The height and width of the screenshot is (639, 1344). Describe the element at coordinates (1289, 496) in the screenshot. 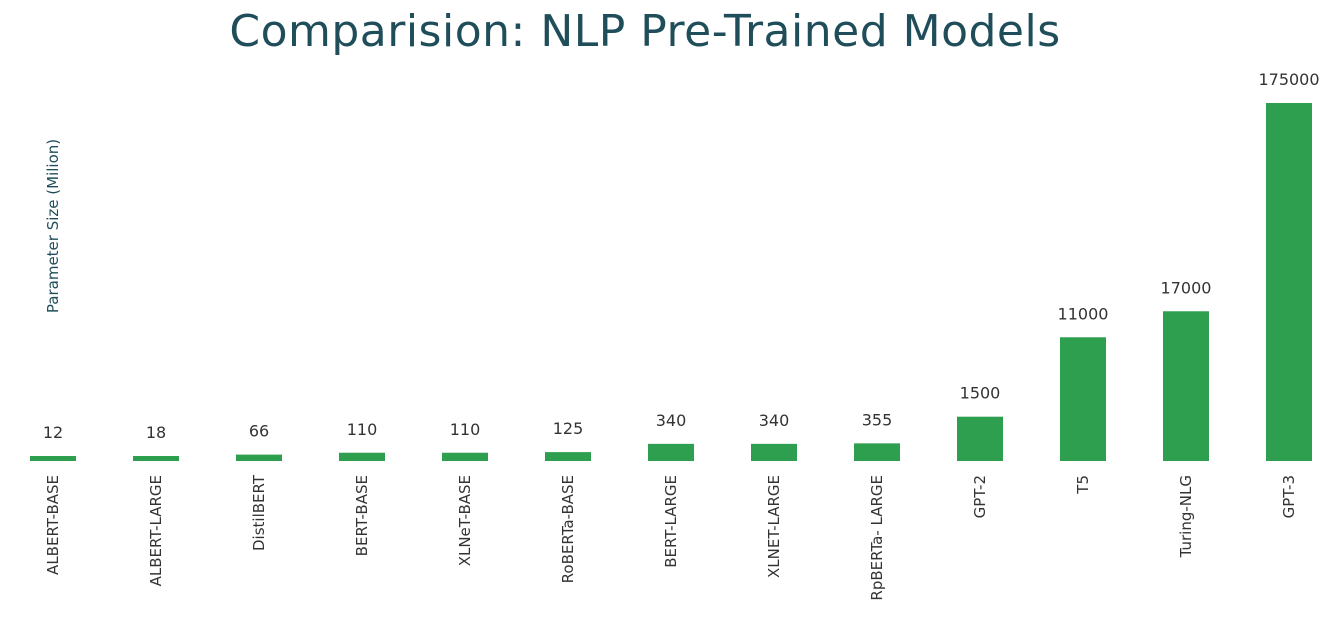

I see `category-label: GPT-3` at that location.